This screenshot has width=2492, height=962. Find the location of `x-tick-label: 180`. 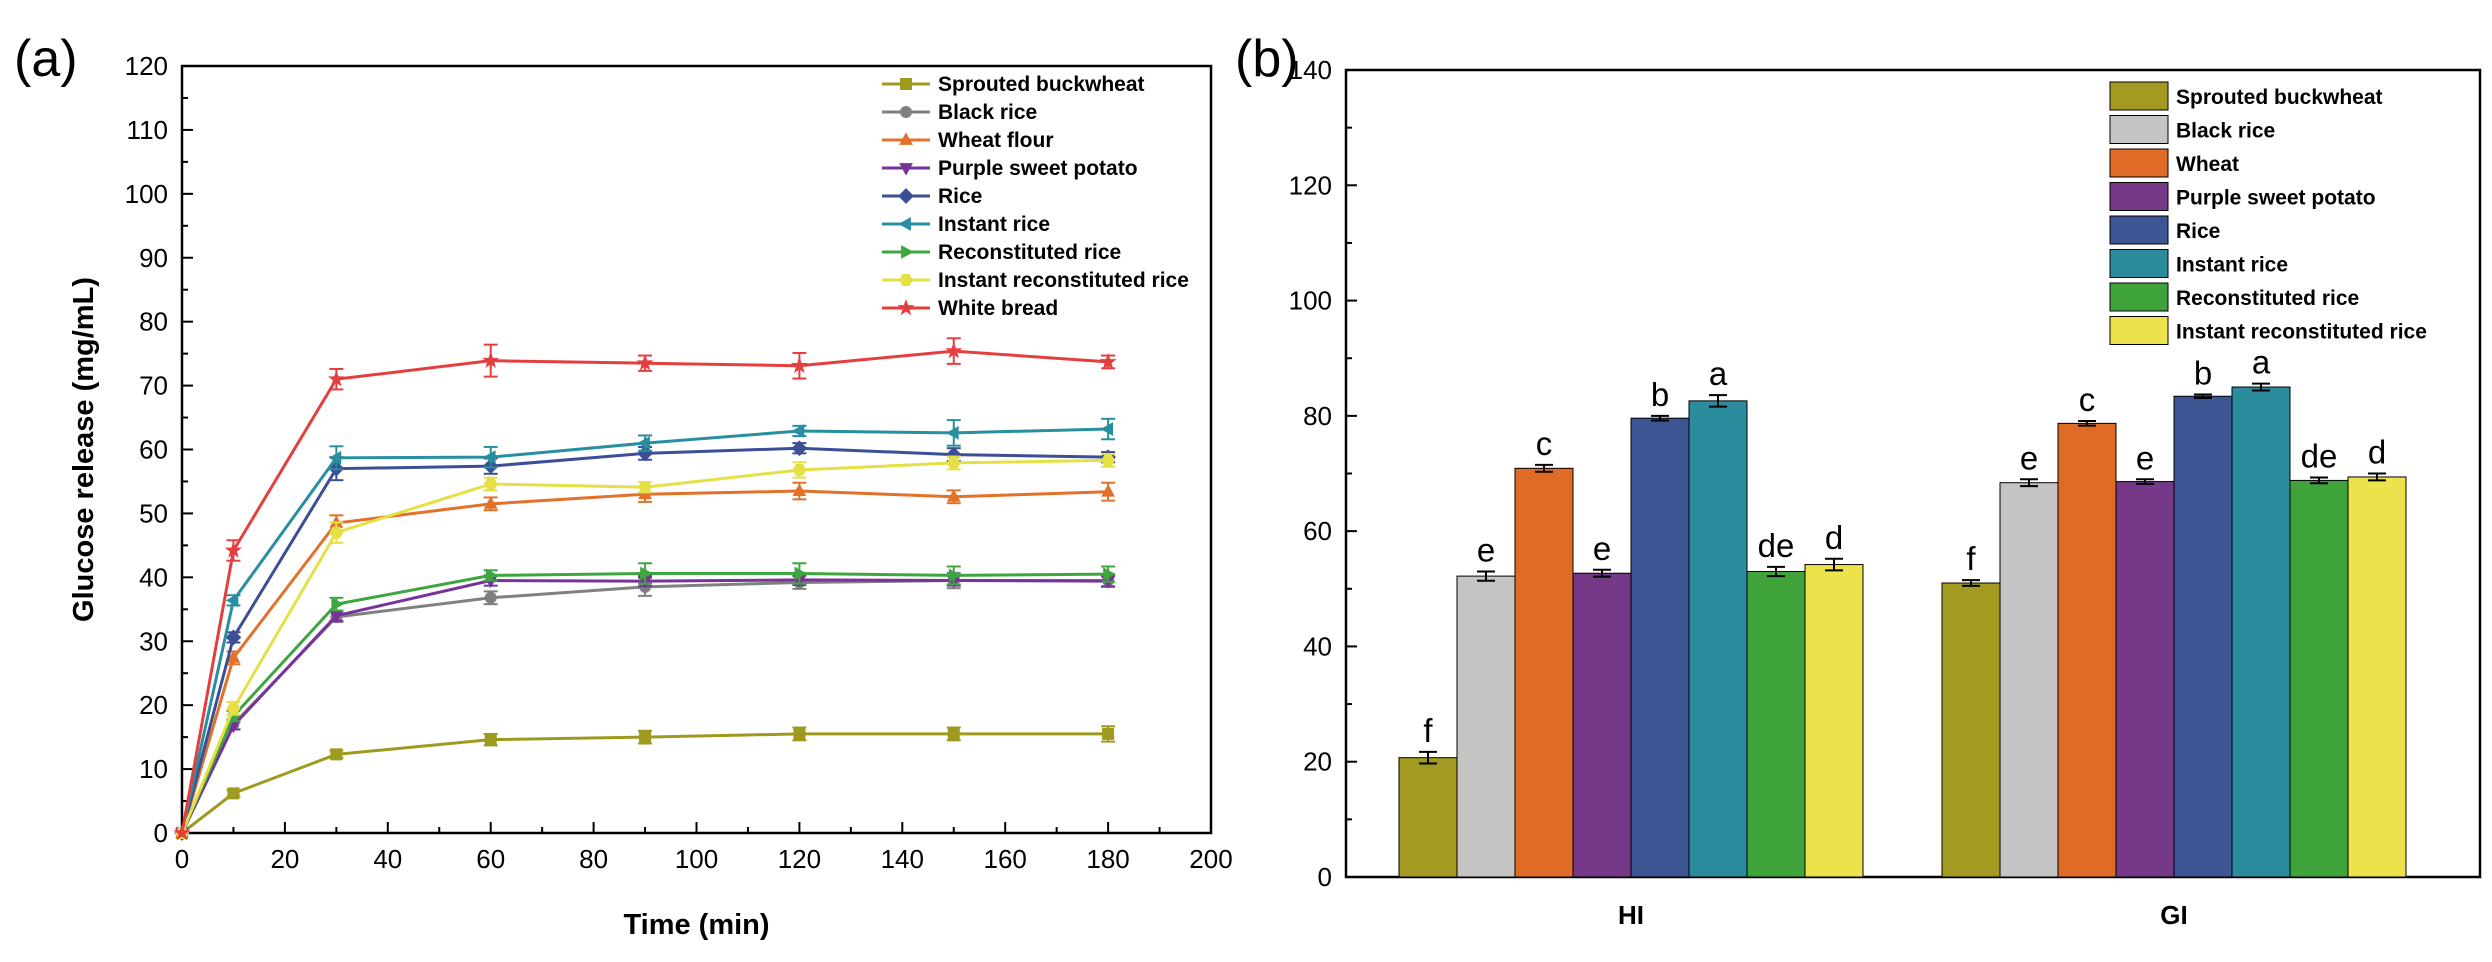

x-tick-label: 180 is located at coordinates (1107, 859).